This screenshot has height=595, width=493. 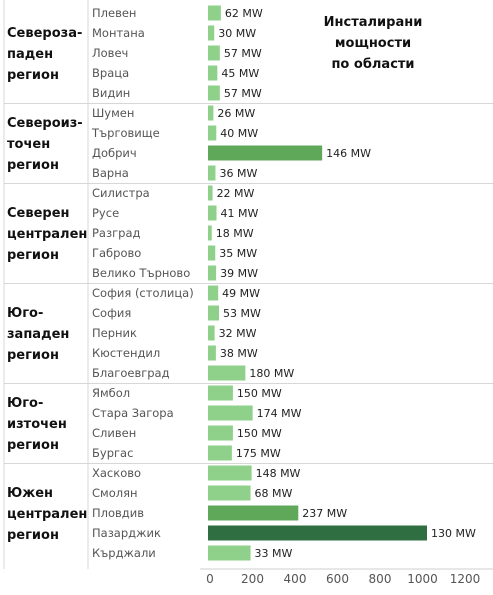 I want to click on category-label: Пловдив, so click(x=118, y=513).